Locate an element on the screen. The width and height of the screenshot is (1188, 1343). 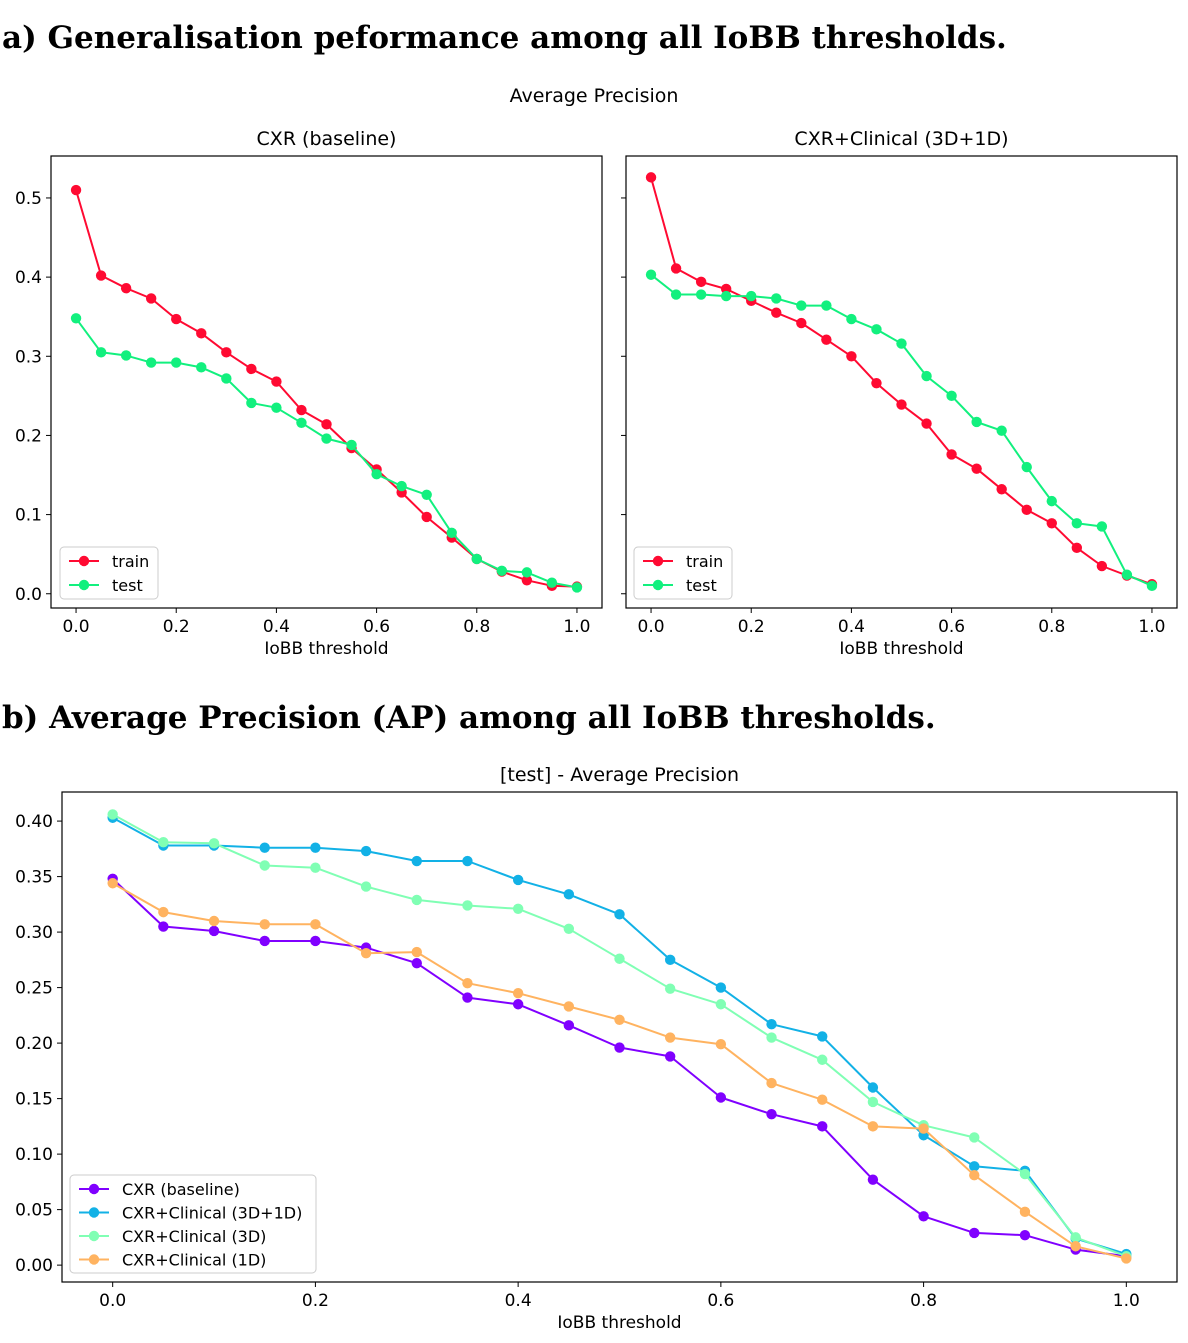
legend-label-cxr-clinical-1d: CXR+Clinical (1D) is located at coordinates (194, 1260).